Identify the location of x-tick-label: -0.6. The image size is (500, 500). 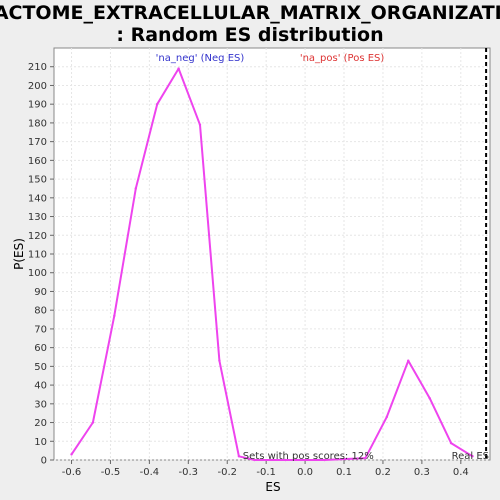
(72, 472).